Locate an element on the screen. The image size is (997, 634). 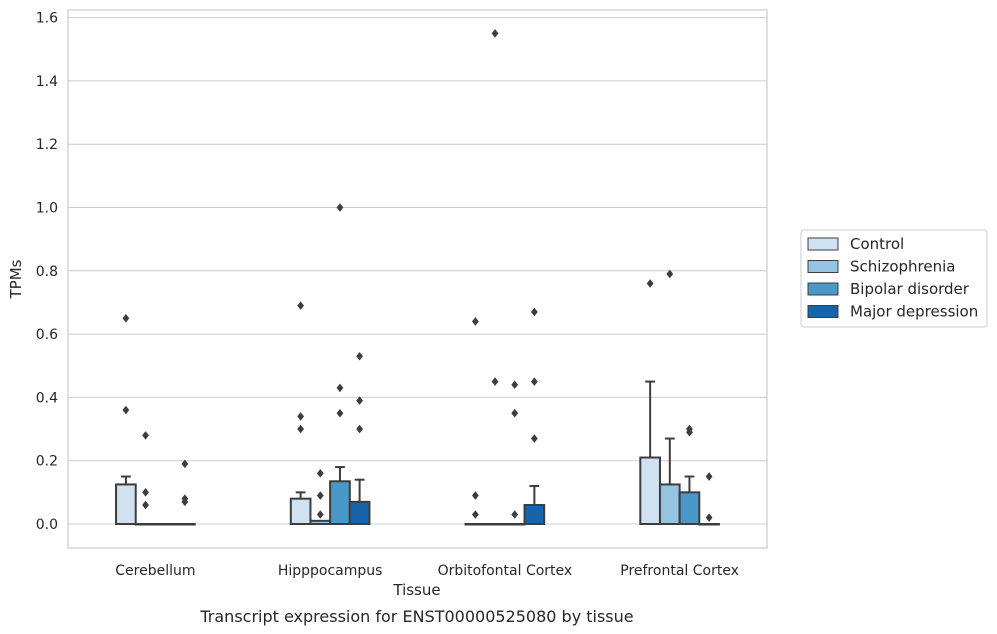
y-tick-label: 1.2 is located at coordinates (47, 145).